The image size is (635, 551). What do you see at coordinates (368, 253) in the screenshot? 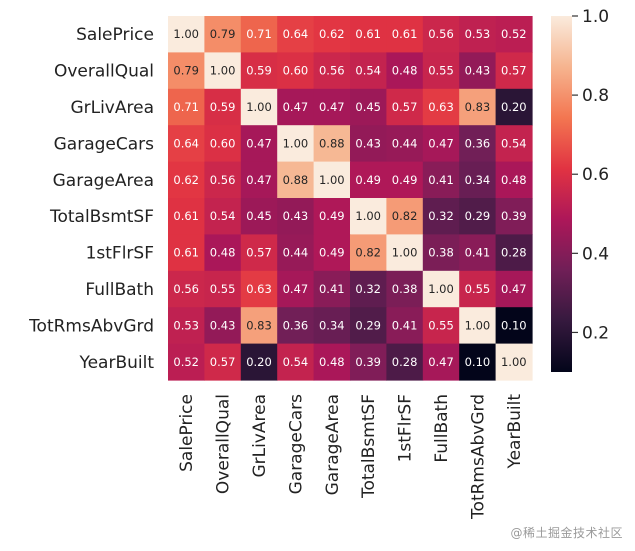
I see `cell-value-1stflrsf-totalbsmtsf: 0.82` at bounding box center [368, 253].